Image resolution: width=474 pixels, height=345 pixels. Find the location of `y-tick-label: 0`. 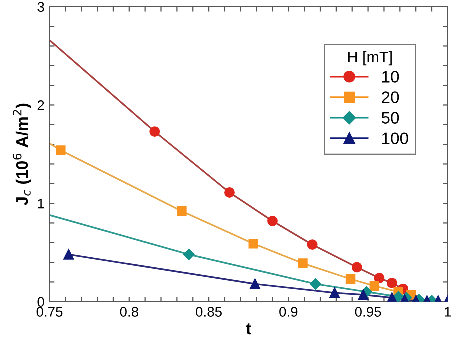

y-tick-label: 0 is located at coordinates (41, 302).